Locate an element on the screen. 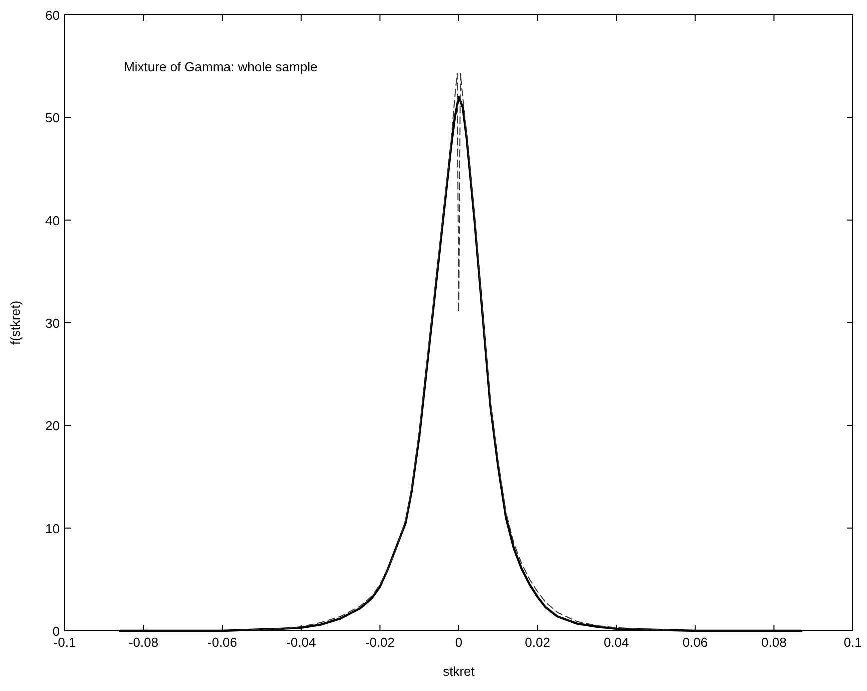 The image size is (867, 691). y-tick-label: 30 is located at coordinates (53, 323).